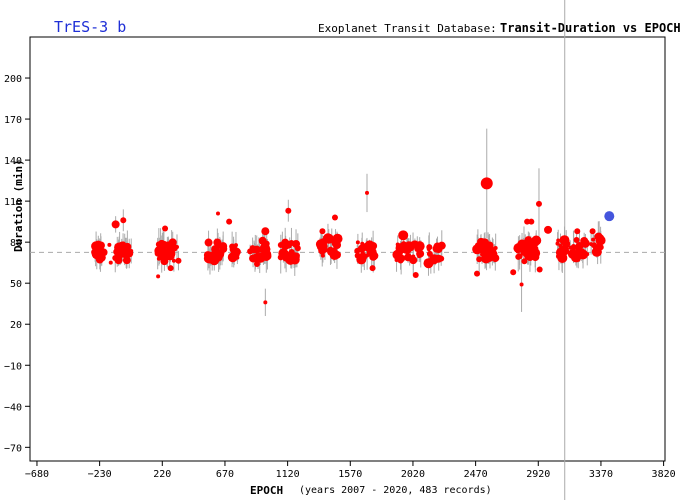 This screenshot has height=500, width=700. Describe the element at coordinates (413, 474) in the screenshot. I see `x-tick-label: 2020` at that location.